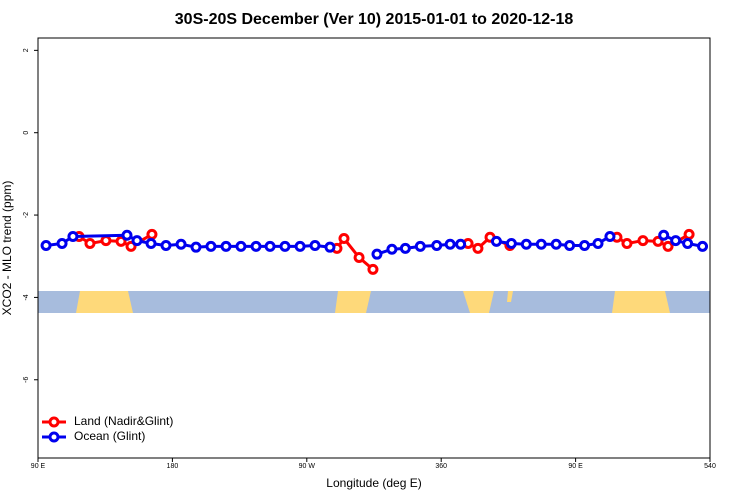 The image size is (750, 500). I want to click on x-tick-label: 360, so click(441, 466).